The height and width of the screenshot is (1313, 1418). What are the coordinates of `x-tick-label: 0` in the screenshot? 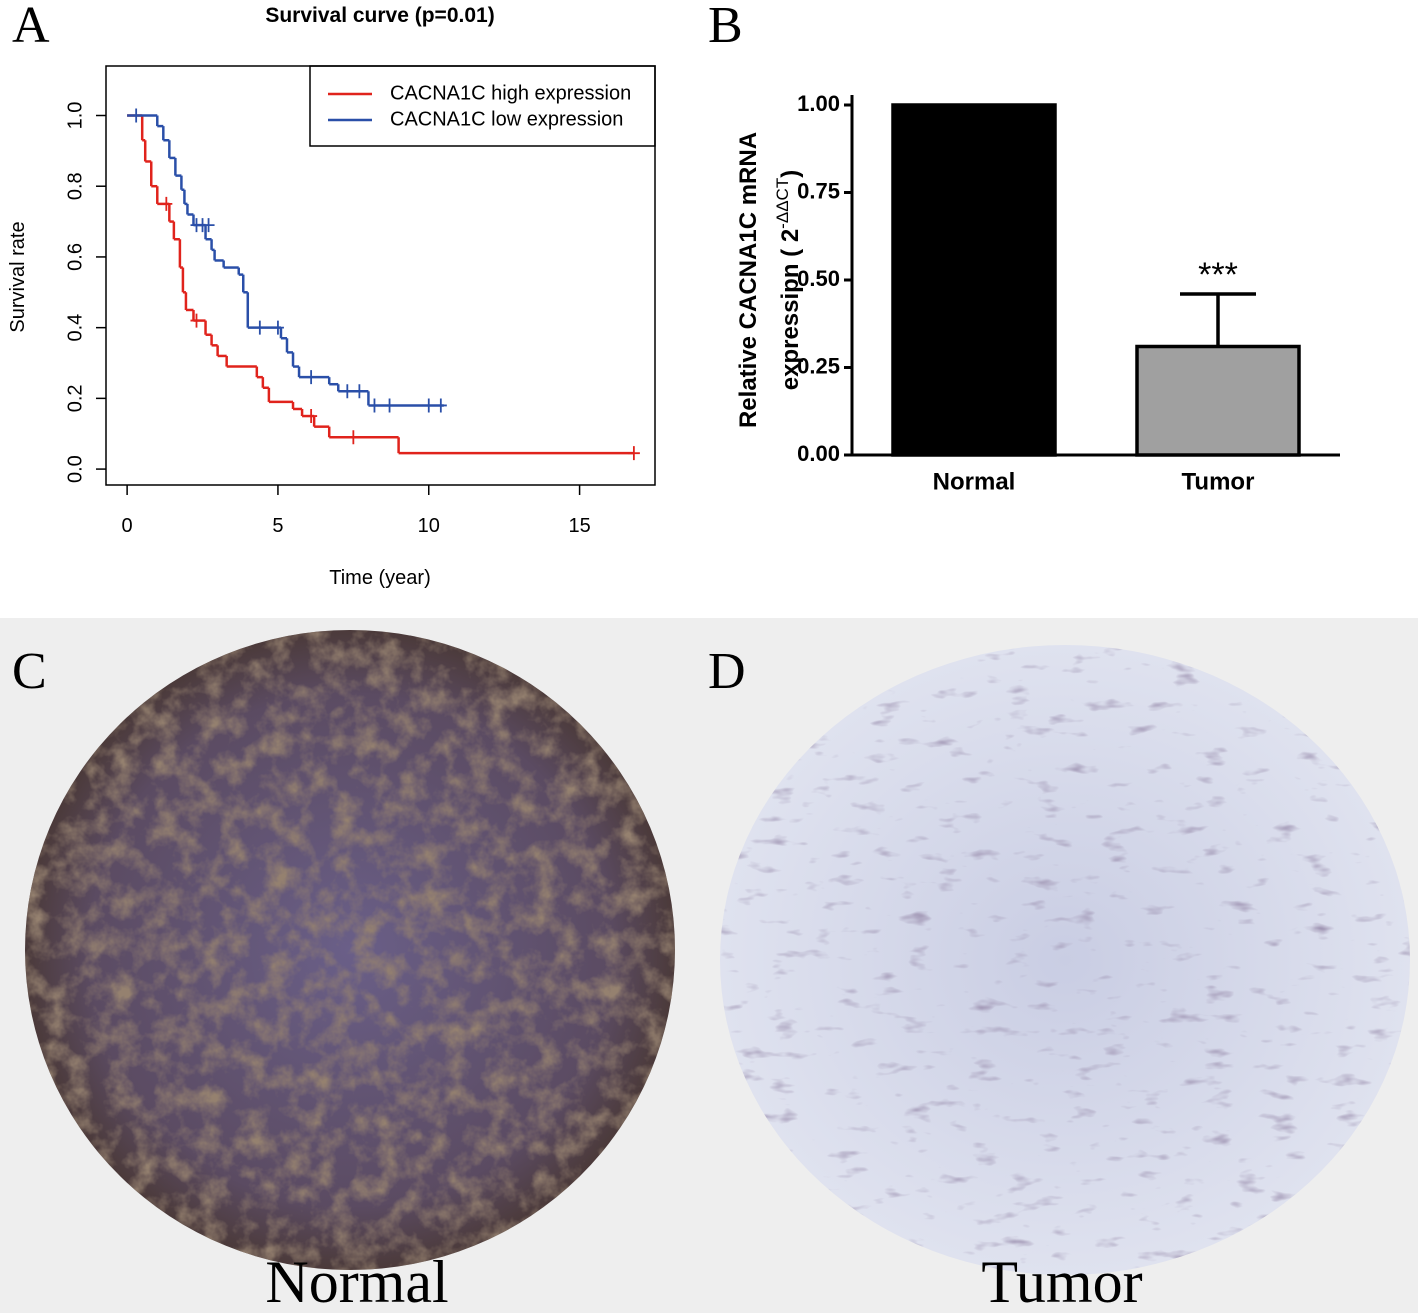 It's located at (127, 526).